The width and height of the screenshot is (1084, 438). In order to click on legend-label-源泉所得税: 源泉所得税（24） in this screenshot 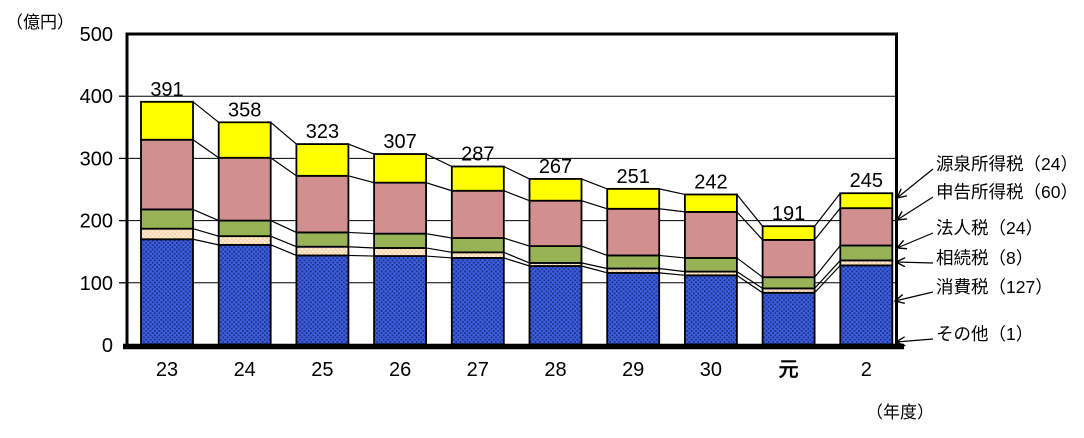, I will do `click(1007, 164)`.